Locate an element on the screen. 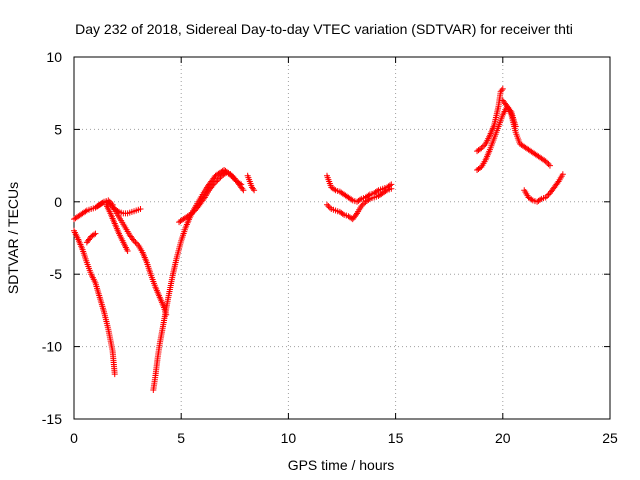  x-tick-label: 0 is located at coordinates (74, 438).